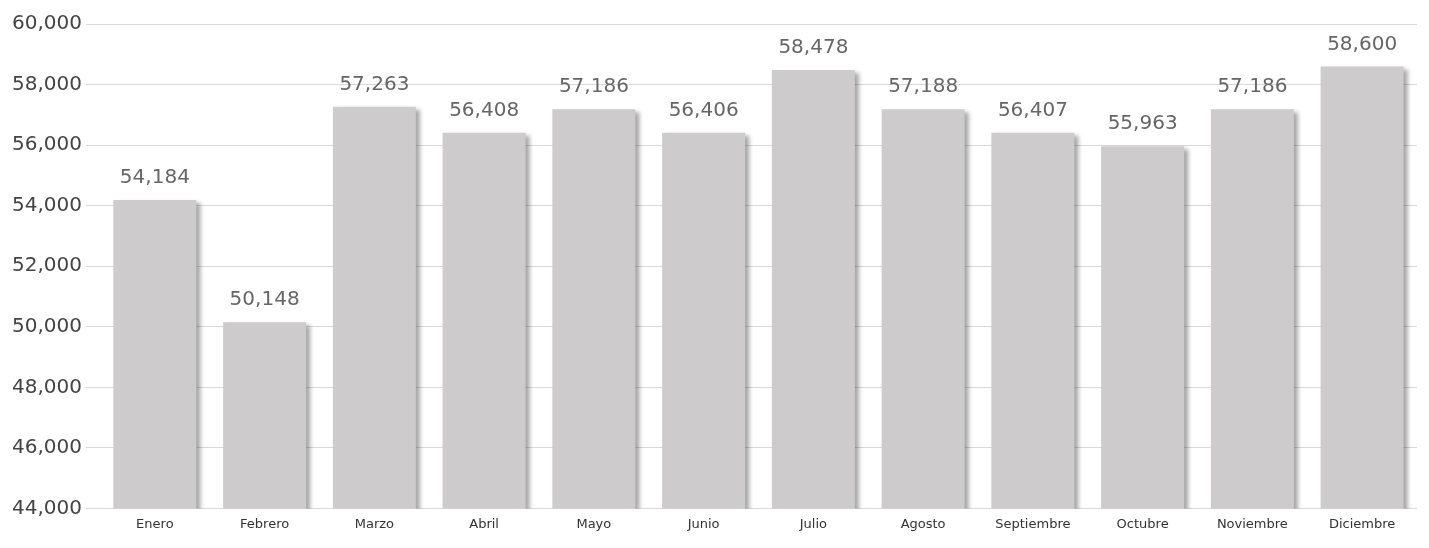 This screenshot has height=548, width=1429. I want to click on y-tick-label: 44,000, so click(47, 506).